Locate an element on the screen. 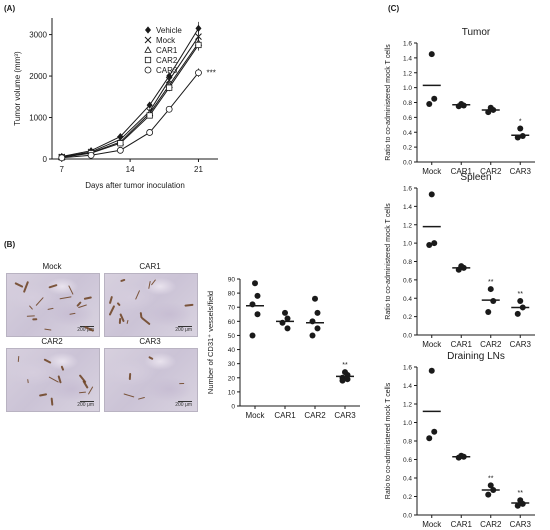  x-tick-label: 14 is located at coordinates (130, 169).